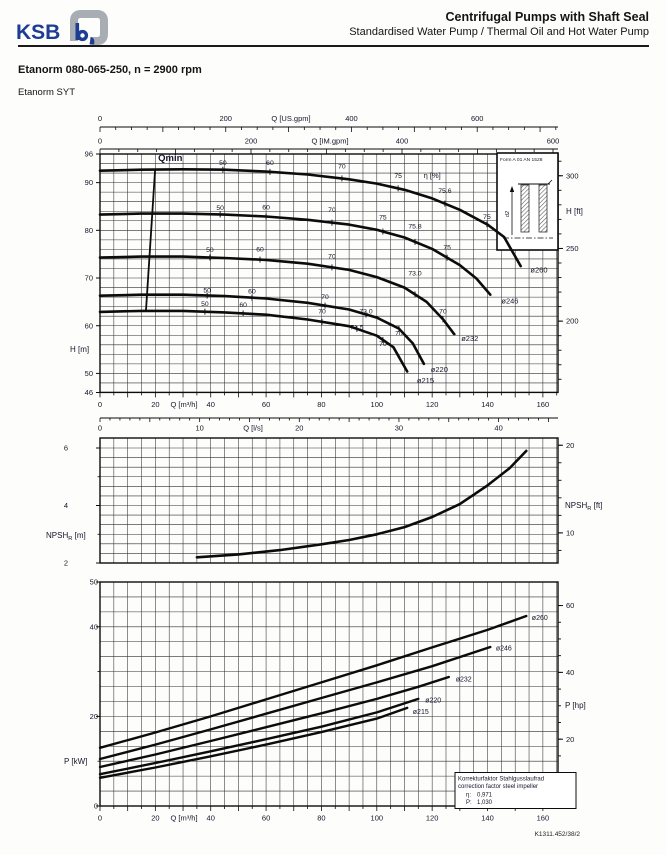  Describe the element at coordinates (356, 328) in the screenshot. I see `svg-text: 71.5` at that location.